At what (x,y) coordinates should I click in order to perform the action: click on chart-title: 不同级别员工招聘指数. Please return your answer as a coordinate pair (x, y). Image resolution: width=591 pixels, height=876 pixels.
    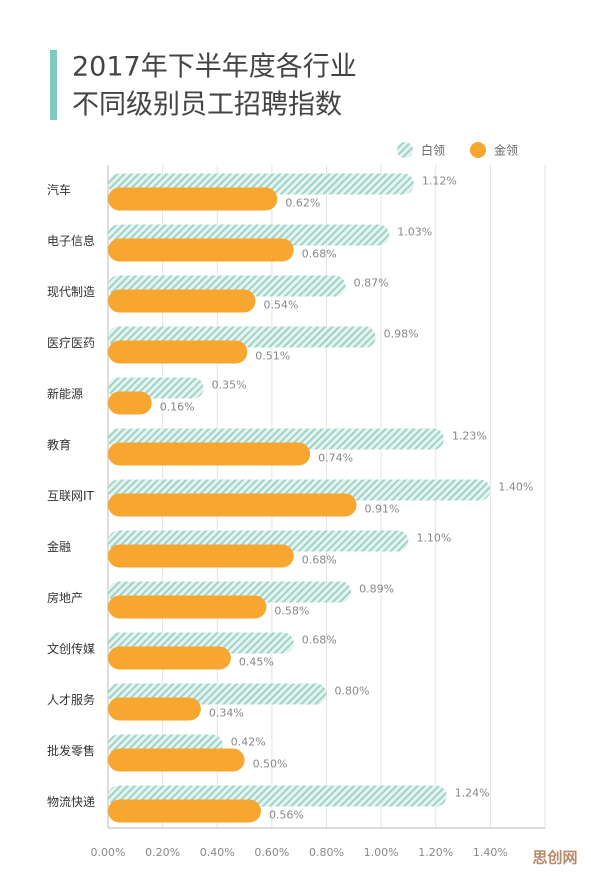
    Looking at the image, I should click on (207, 105).